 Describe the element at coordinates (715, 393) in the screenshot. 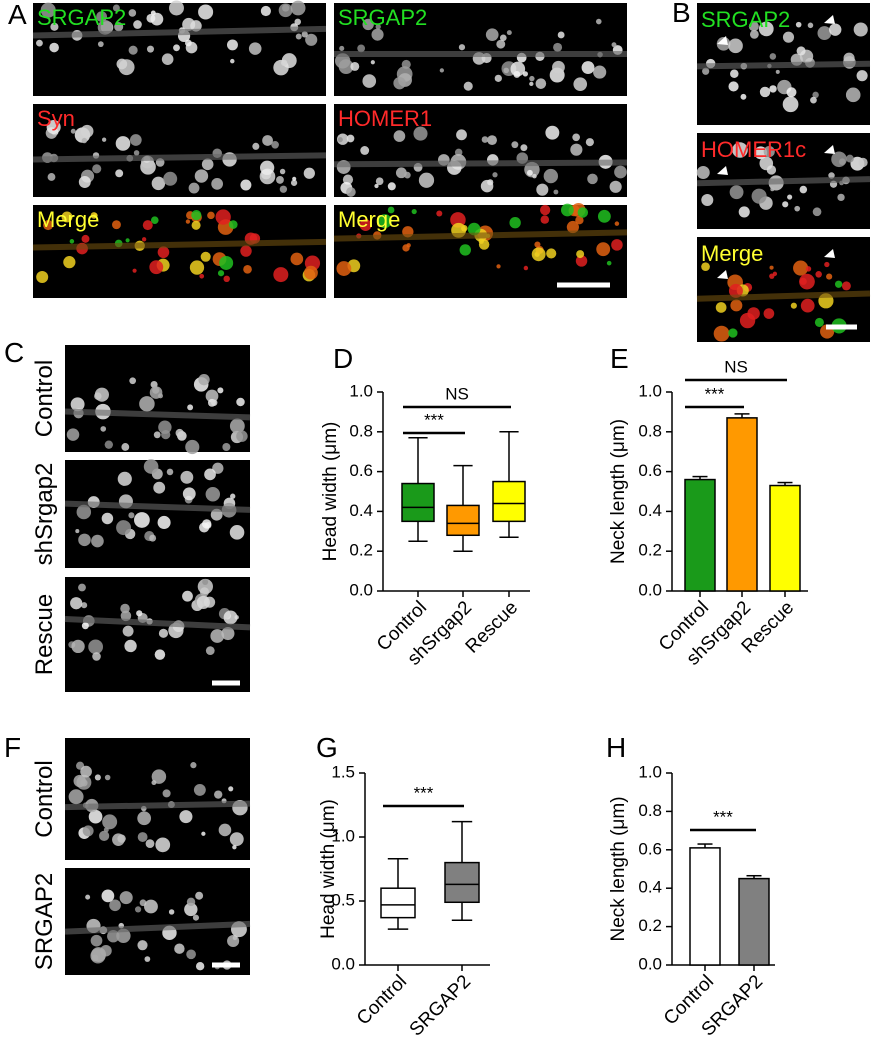

I see `significance-label: ***` at that location.